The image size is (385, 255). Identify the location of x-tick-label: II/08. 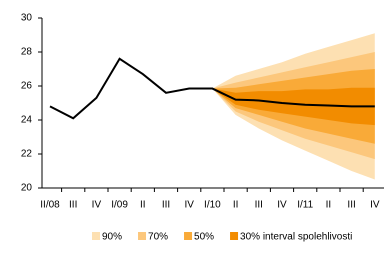
(50, 205).